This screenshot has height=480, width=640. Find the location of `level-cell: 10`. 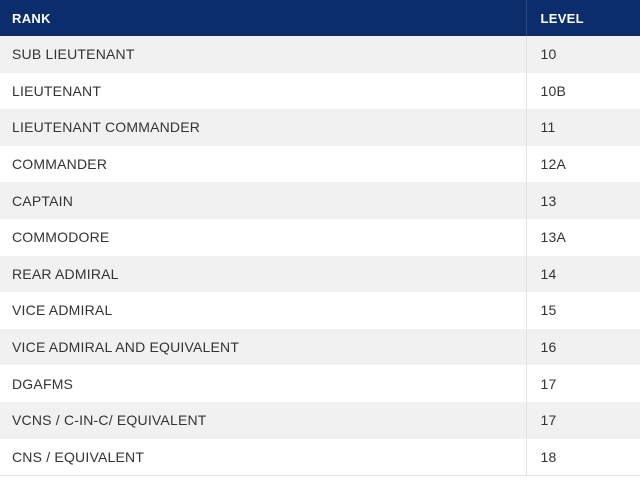

level-cell: 10 is located at coordinates (582, 54).